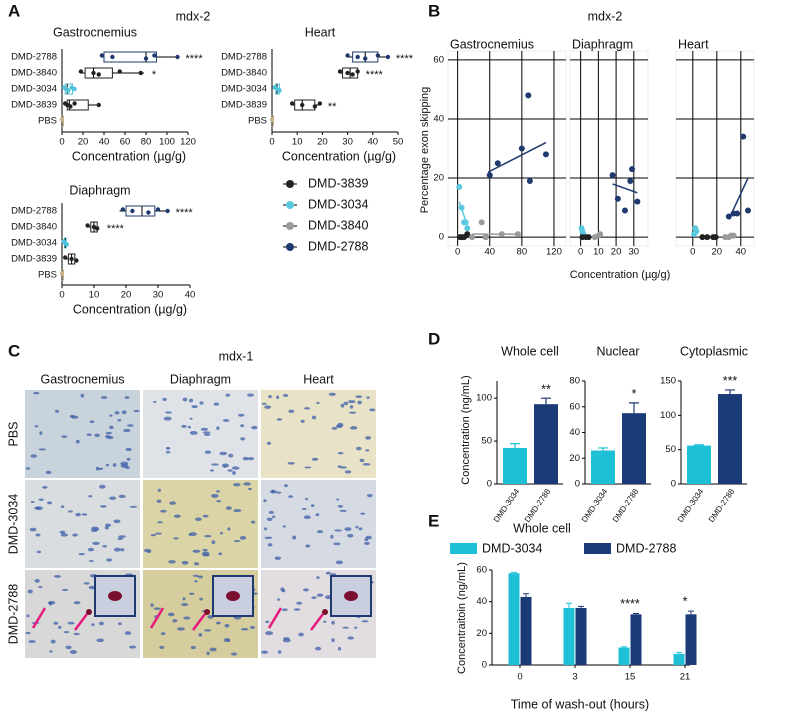 The image size is (788, 715). Describe the element at coordinates (574, 677) in the screenshot. I see `x-tick-label: 3` at that location.